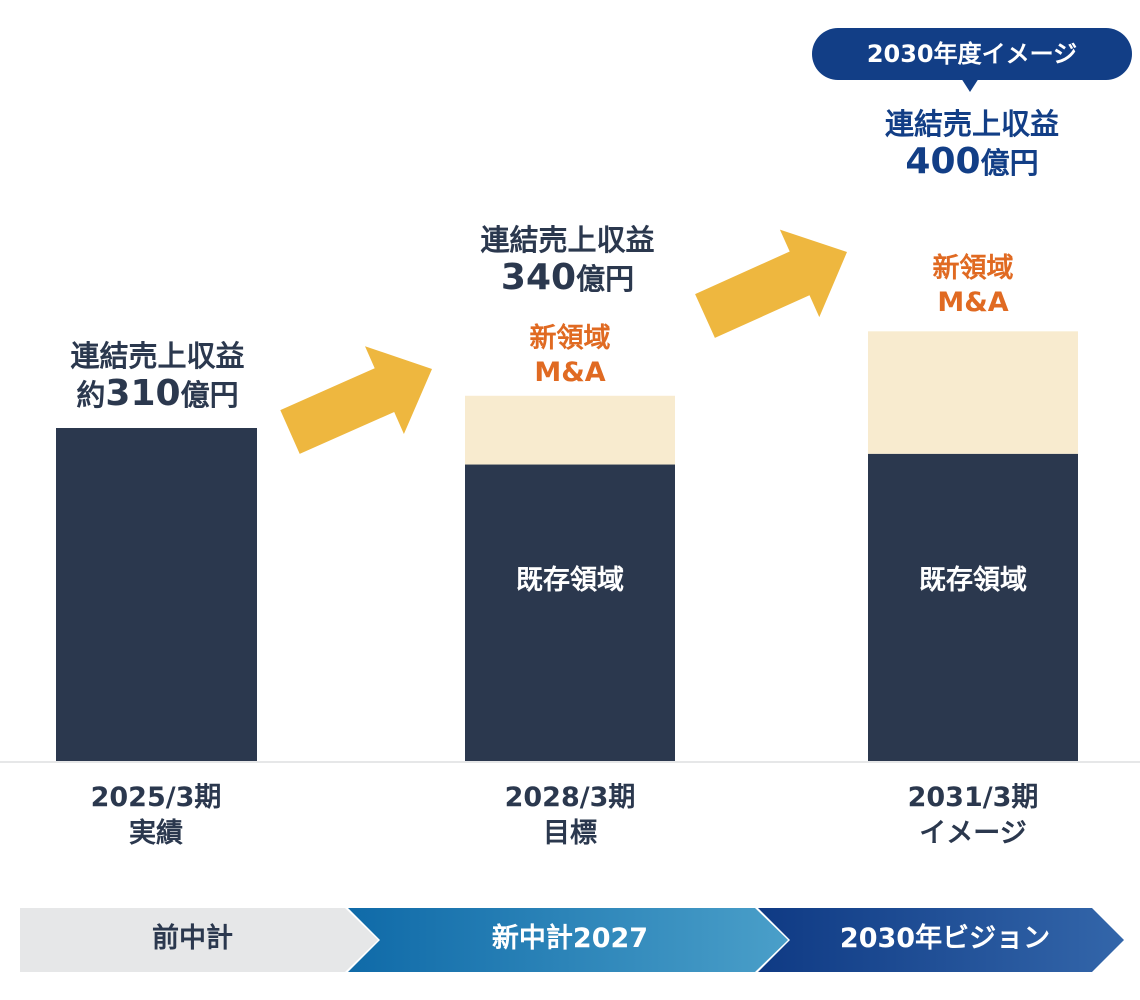  I want to click on total-value: 340億円, so click(567, 278).